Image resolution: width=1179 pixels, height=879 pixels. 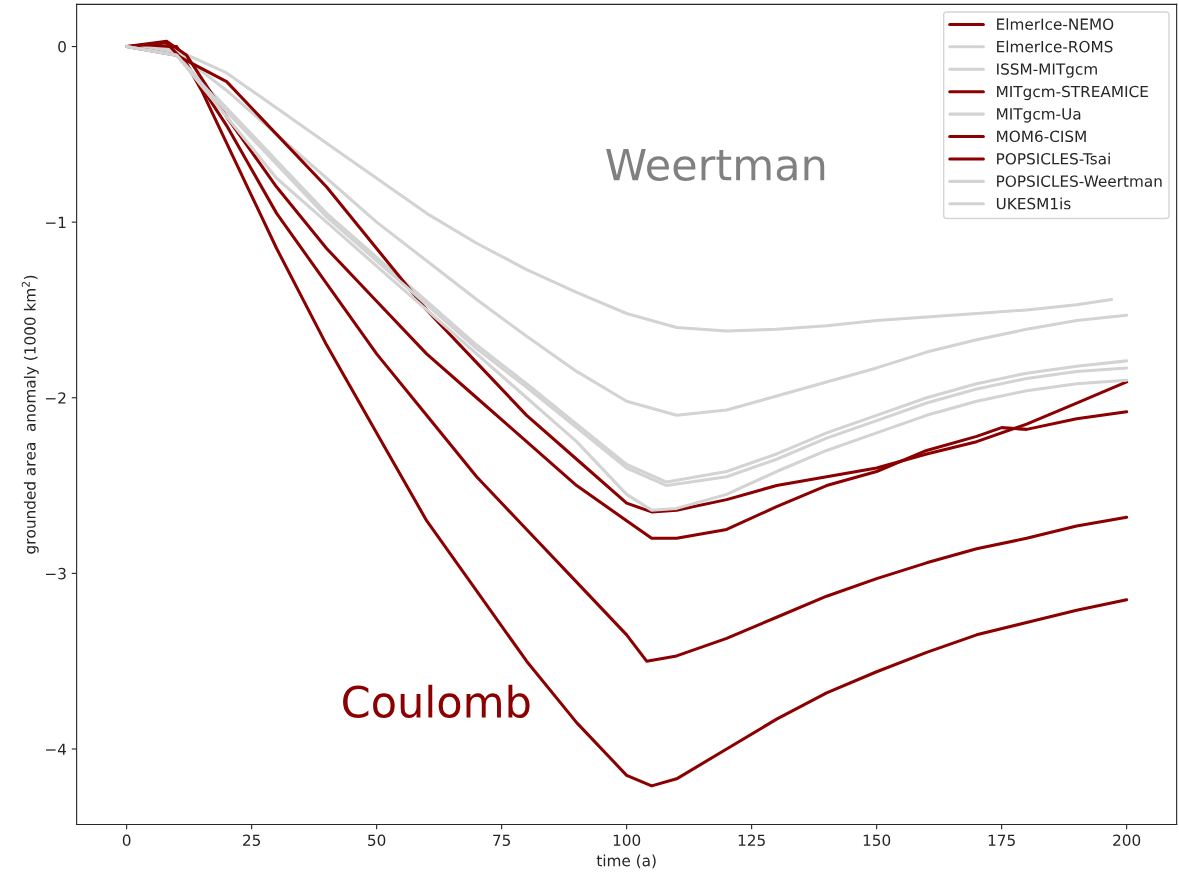 What do you see at coordinates (1041, 136) in the screenshot?
I see `legend-label: MOM6-CISM` at bounding box center [1041, 136].